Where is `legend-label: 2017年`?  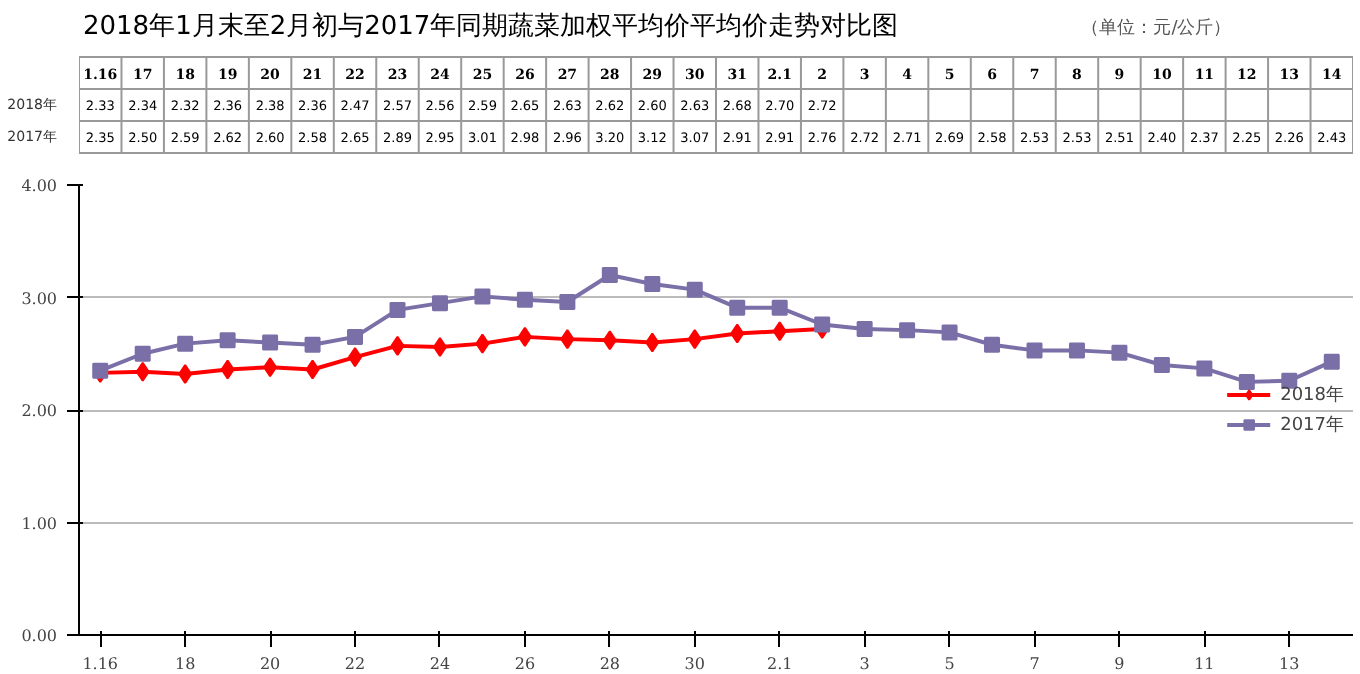
legend-label: 2017年 is located at coordinates (1312, 425).